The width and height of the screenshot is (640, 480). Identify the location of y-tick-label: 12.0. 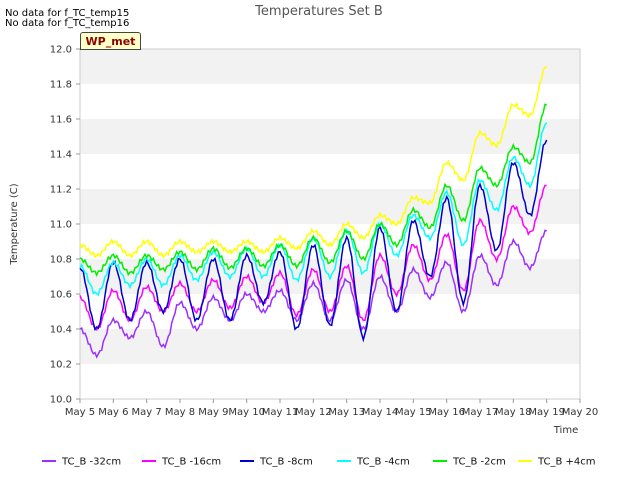
(61, 50).